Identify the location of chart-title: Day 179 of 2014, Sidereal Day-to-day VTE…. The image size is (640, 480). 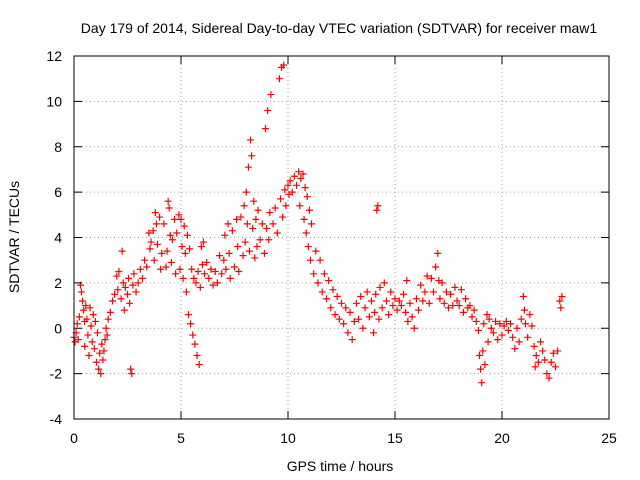
(339, 28).